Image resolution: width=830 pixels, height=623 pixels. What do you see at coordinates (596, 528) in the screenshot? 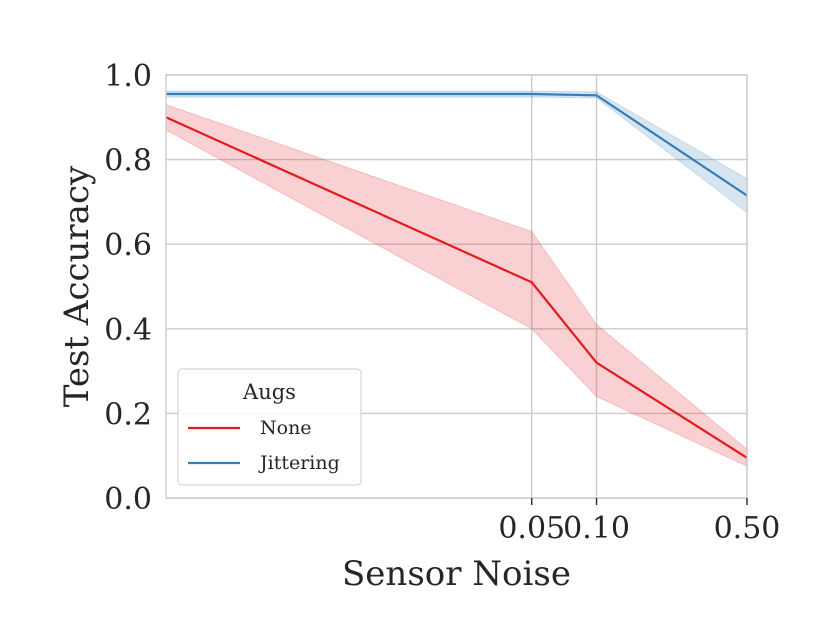
I see `x-tick-label: 0.10` at bounding box center [596, 528].